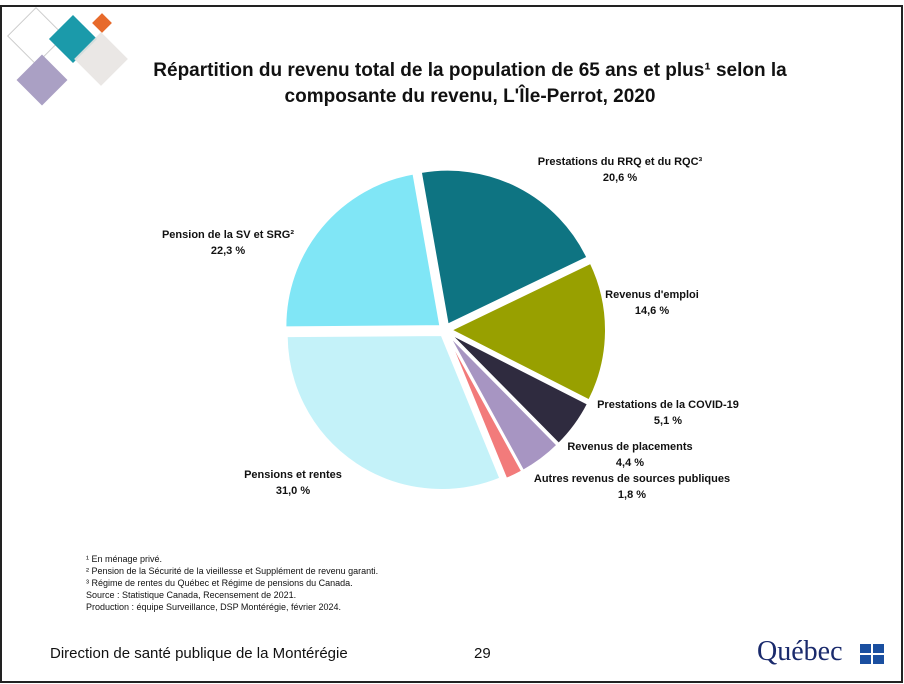  What do you see at coordinates (652, 311) in the screenshot?
I see `value-label: 14,6 %` at bounding box center [652, 311].